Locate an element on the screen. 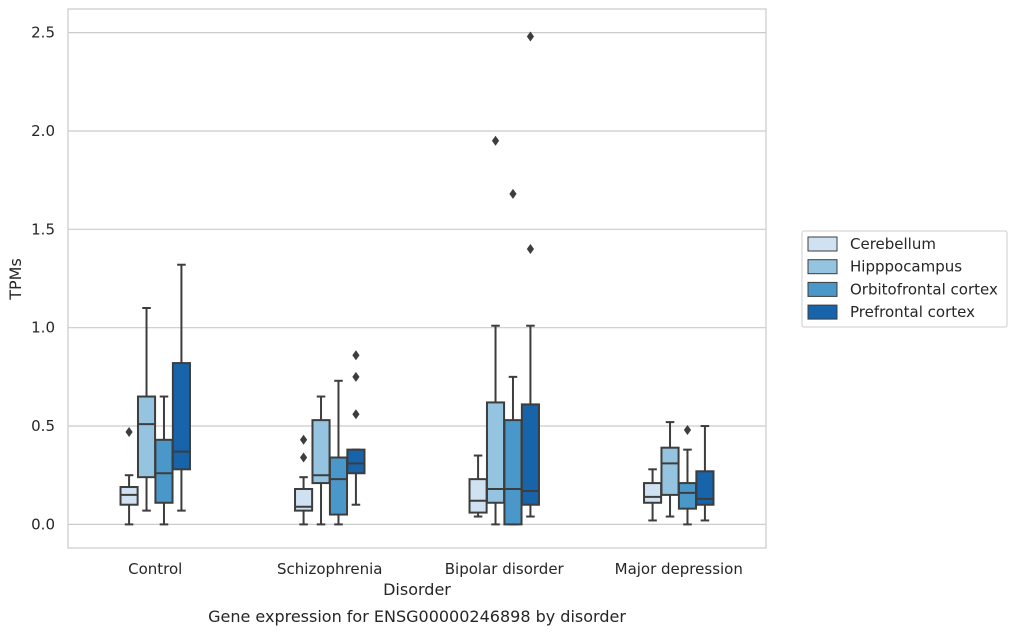 The width and height of the screenshot is (1018, 634). y-tick-labels: 0.0 0.5 1.0 1.5 2.0 2.5 is located at coordinates (43, 279).